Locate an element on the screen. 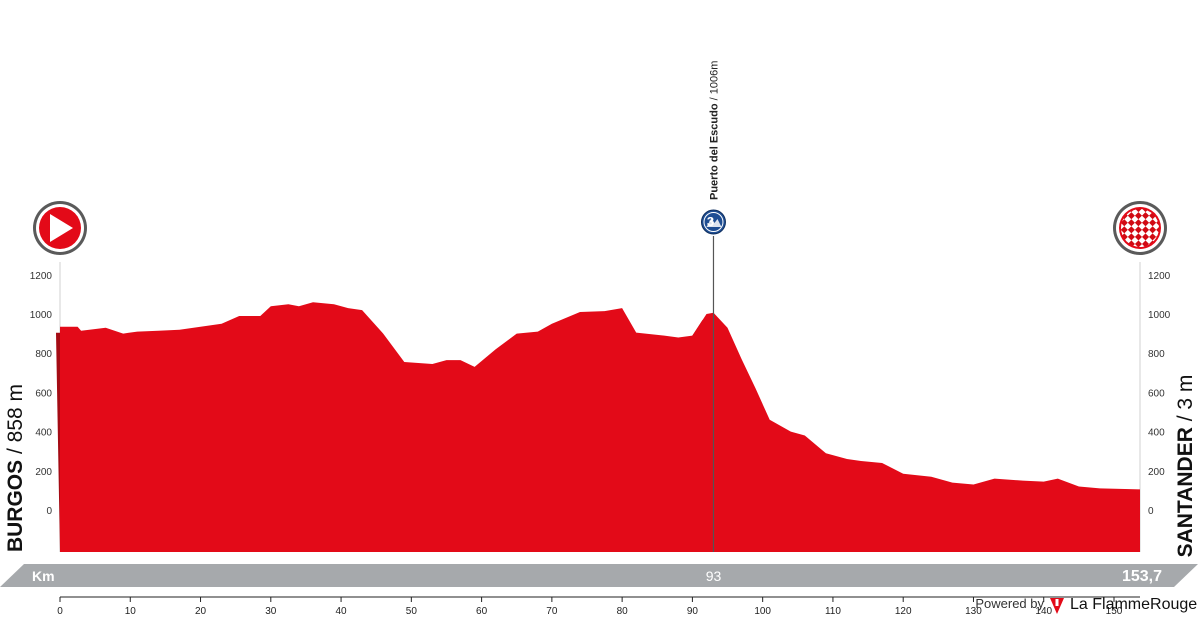 This screenshot has height=620, width=1200. climb-name-label: Puerto del Escudo / 1006m is located at coordinates (714, 130).